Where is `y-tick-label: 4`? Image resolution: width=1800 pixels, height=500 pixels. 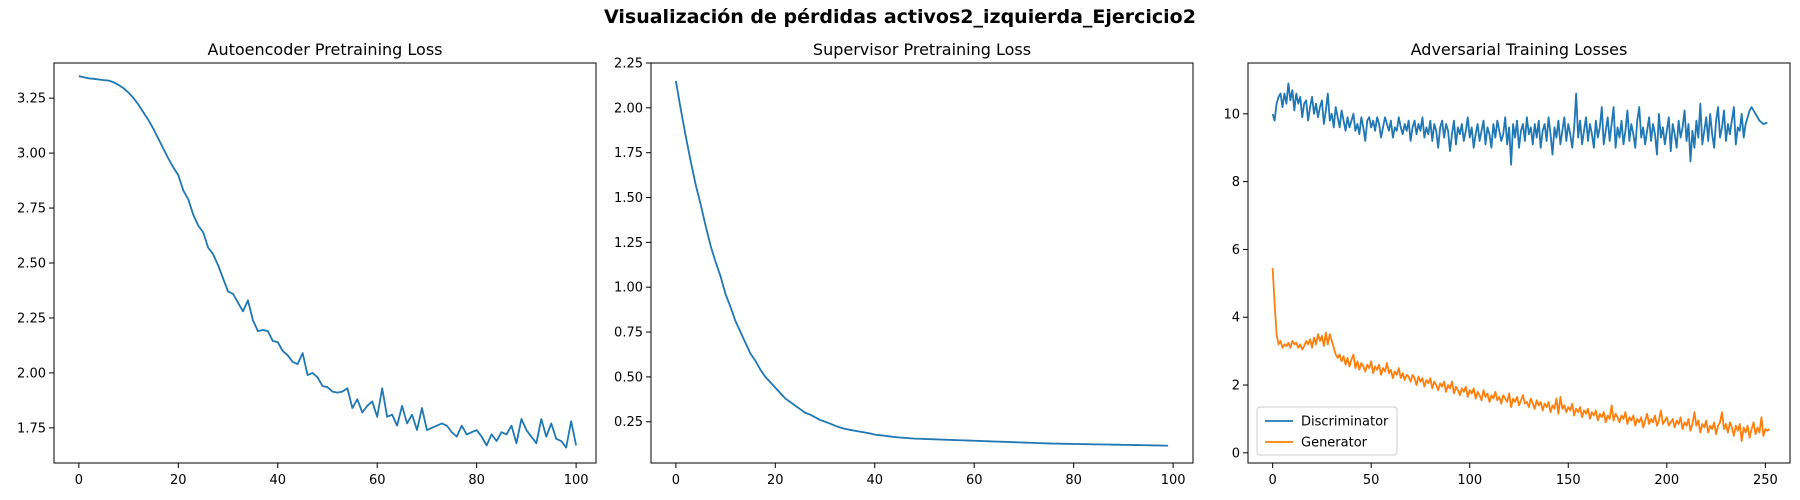 y-tick-label: 4 is located at coordinates (1236, 318).